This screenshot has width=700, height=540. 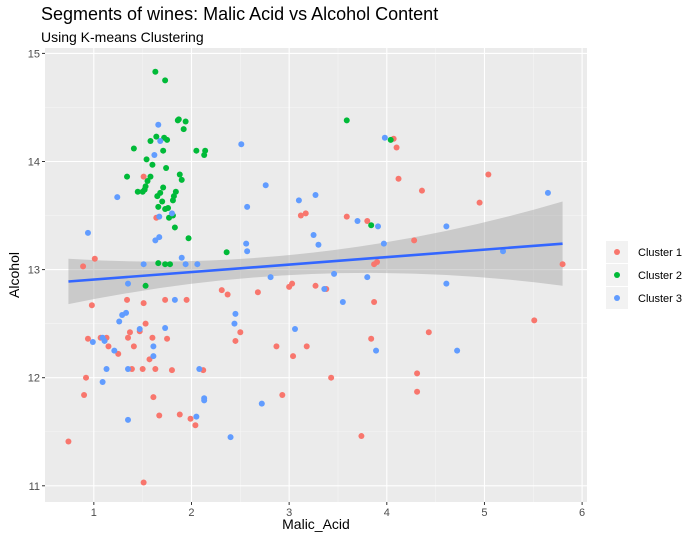 I want to click on legend-label-2: Cluster 2, so click(x=660, y=276).